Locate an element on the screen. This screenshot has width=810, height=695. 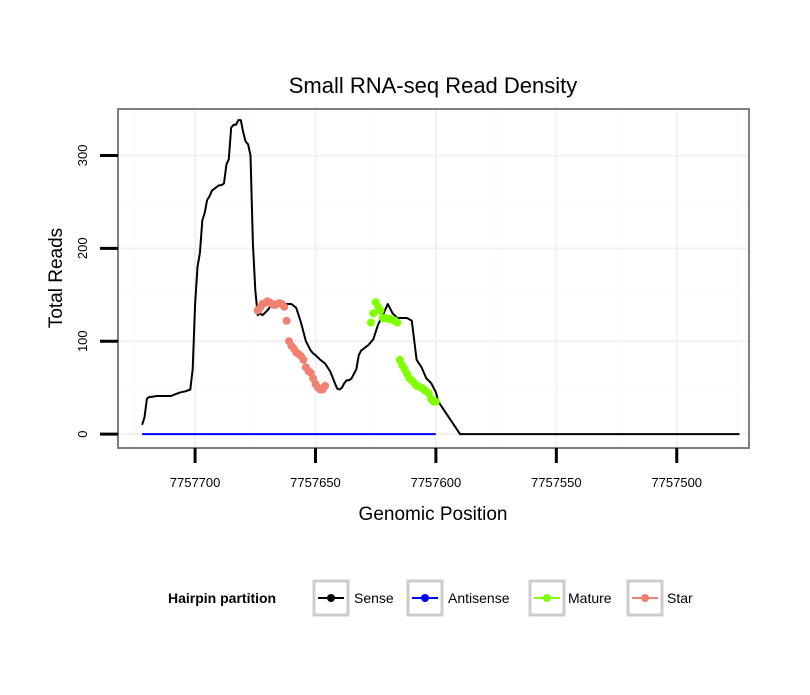
legend-title: Hairpin partition is located at coordinates (222, 598).